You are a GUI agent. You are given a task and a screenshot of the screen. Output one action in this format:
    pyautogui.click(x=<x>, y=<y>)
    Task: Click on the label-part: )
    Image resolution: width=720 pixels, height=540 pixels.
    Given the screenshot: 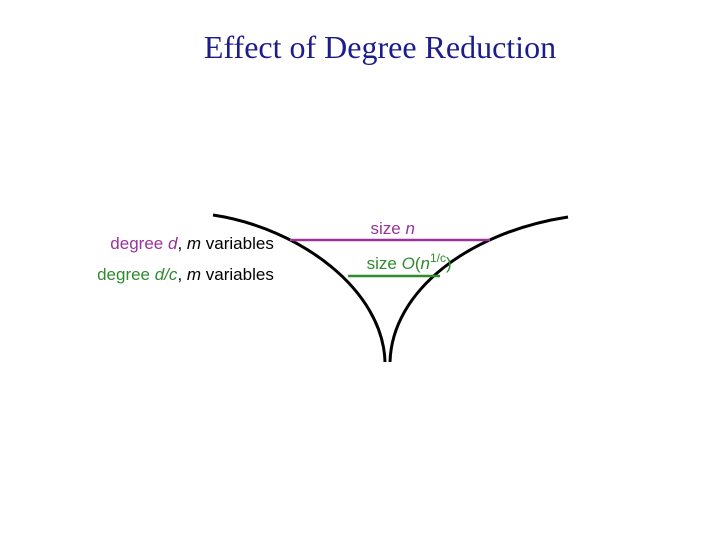 What is the action you would take?
    pyautogui.click(x=449, y=263)
    